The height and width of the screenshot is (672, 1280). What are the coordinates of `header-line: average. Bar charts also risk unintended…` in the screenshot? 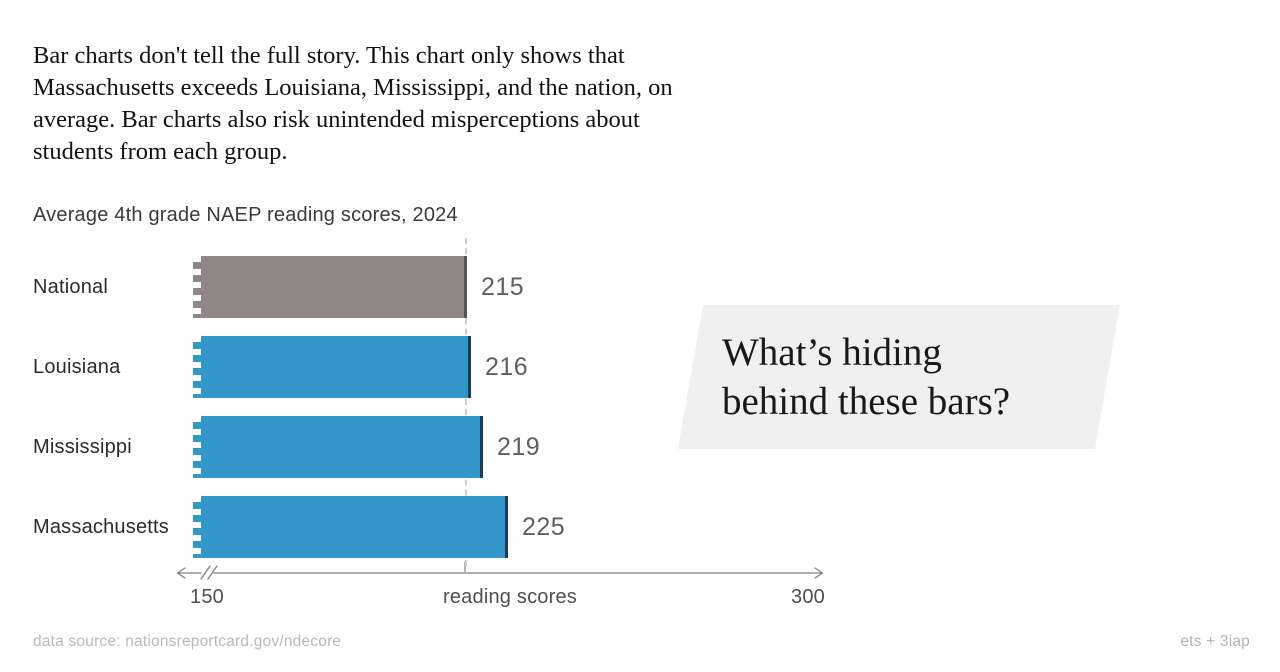 It's located at (336, 119).